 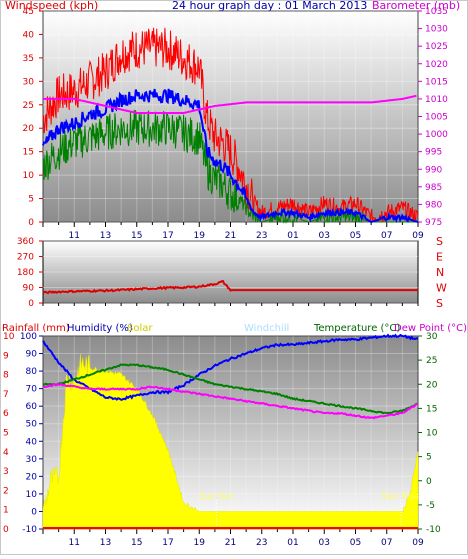 I want to click on temp-x-tick-label: 09, so click(x=418, y=543).